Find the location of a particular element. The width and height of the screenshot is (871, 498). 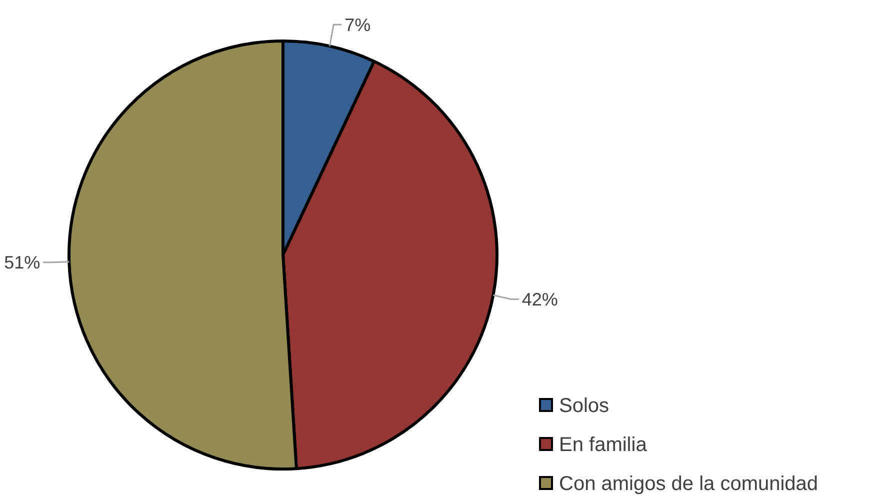

legend-label: Con amigos de la comunidad is located at coordinates (688, 484).